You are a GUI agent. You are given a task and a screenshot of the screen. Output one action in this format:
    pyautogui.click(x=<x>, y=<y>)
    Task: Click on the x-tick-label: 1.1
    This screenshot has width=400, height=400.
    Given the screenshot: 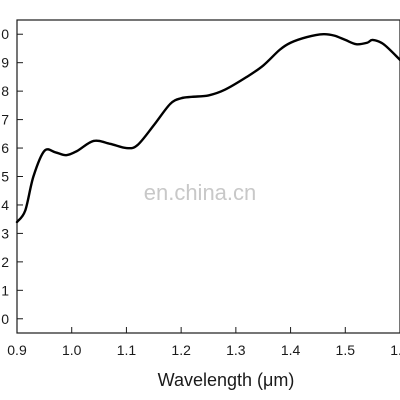 What is the action you would take?
    pyautogui.click(x=127, y=350)
    